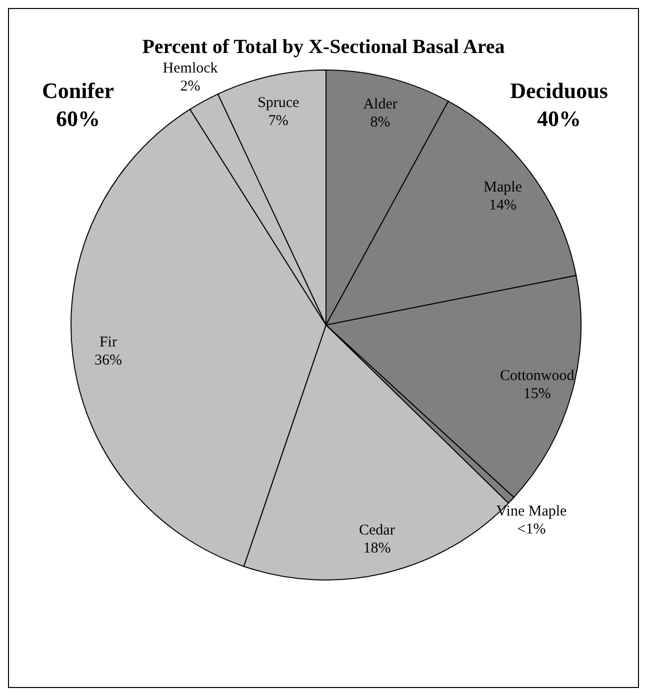  Describe the element at coordinates (377, 548) in the screenshot. I see `data-label: 18%` at that location.